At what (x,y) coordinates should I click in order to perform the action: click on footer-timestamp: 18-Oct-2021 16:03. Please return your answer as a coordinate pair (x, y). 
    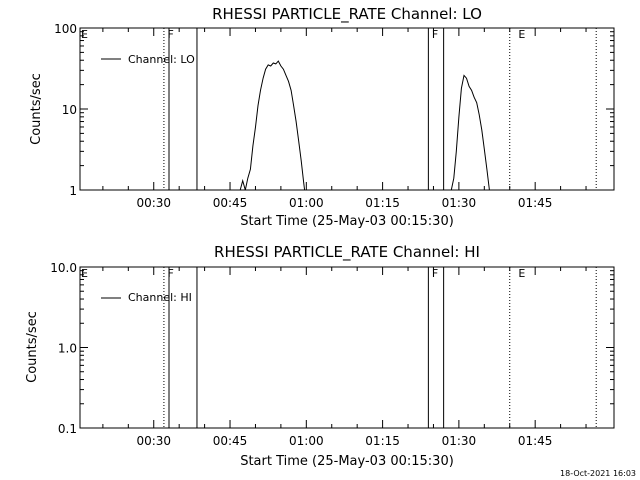
    Looking at the image, I should click on (598, 473).